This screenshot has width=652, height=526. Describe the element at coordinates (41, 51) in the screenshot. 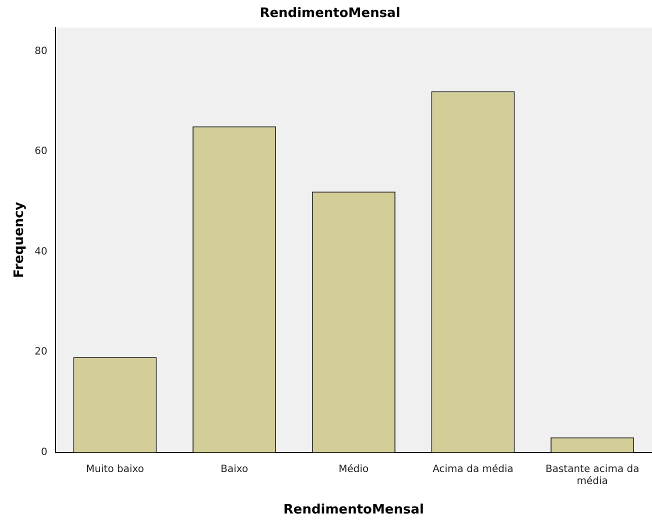

I see `y-tick-label: 80` at that location.